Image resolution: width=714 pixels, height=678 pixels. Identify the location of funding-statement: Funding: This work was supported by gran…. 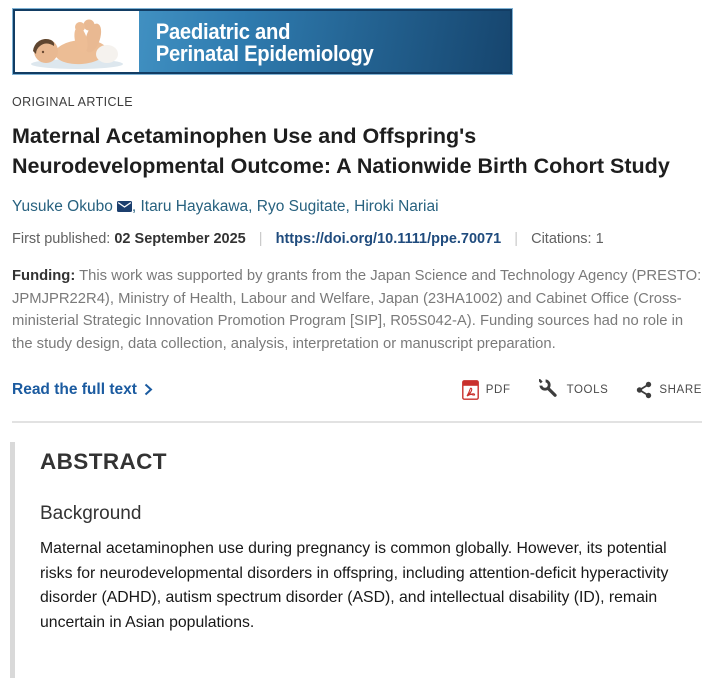
(357, 310).